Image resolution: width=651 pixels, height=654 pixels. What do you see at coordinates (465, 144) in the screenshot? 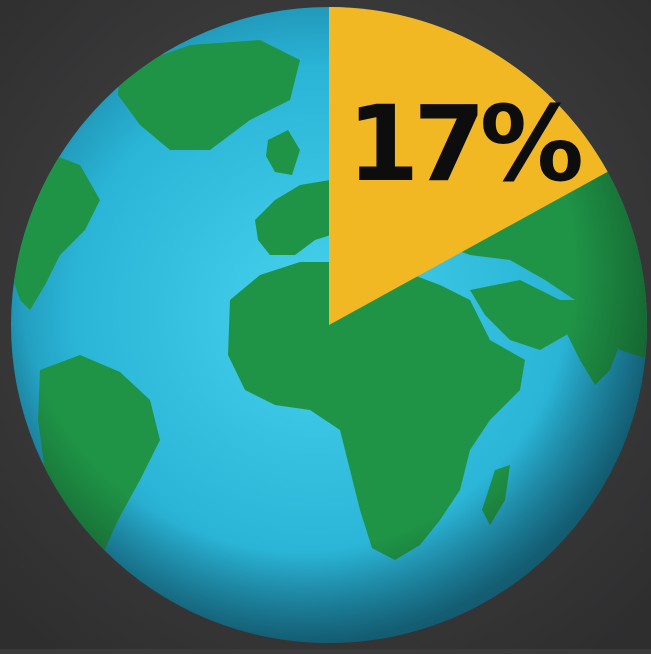
I see `slice-label-17: 17%` at bounding box center [465, 144].